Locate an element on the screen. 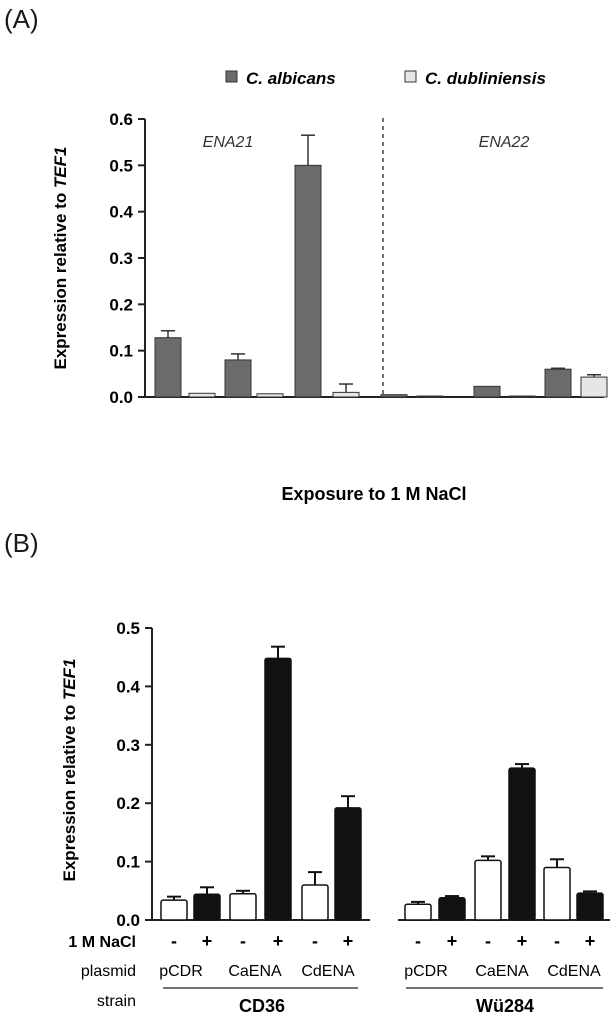 The height and width of the screenshot is (1027, 612). panel-b-label: (B) is located at coordinates (21, 543).